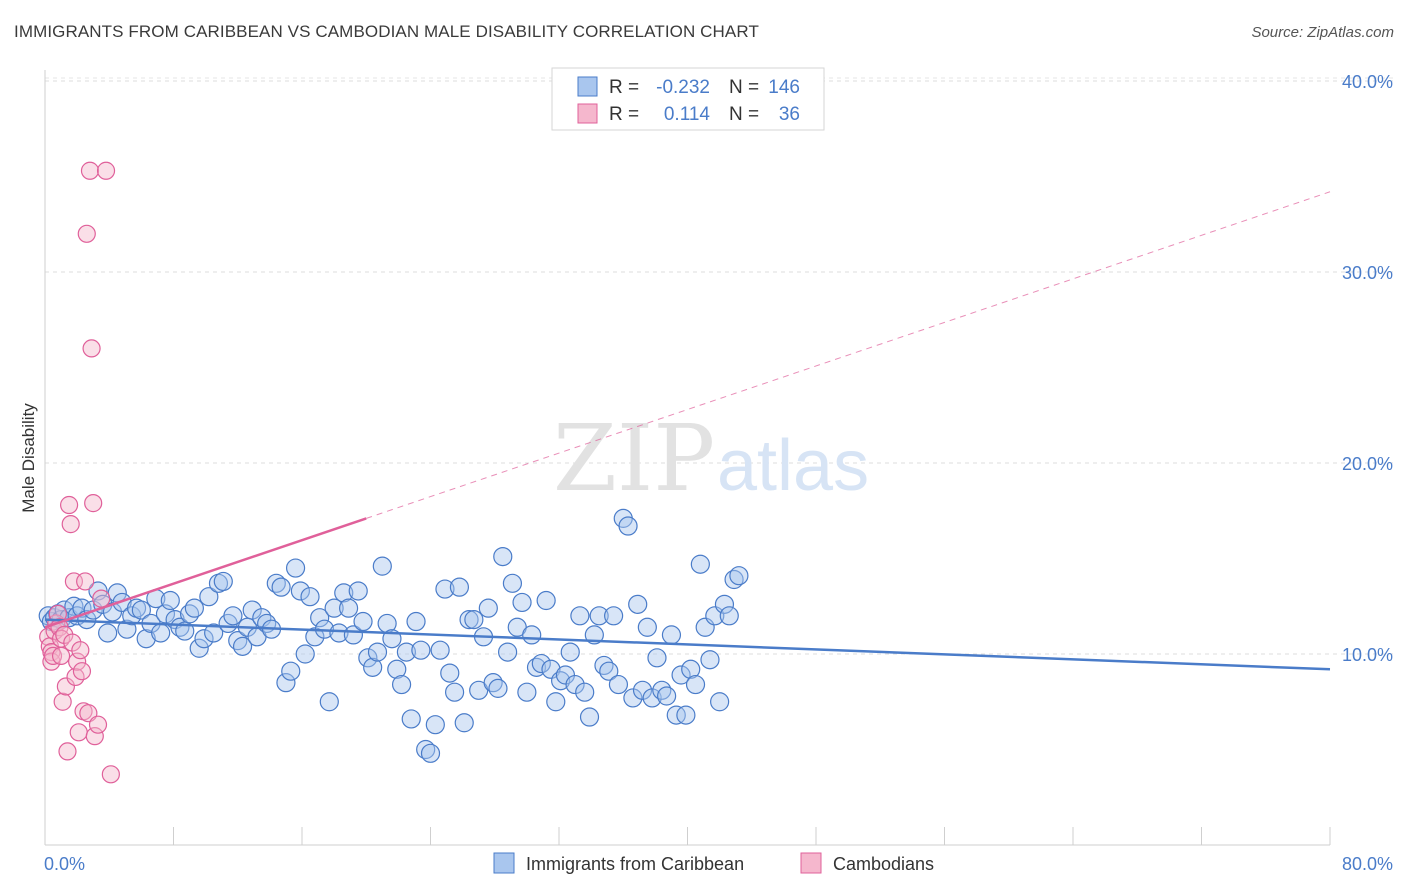 This screenshot has width=1406, height=892. Describe the element at coordinates (1367, 82) in the screenshot. I see `y-tick-label: 40.0%` at that location.